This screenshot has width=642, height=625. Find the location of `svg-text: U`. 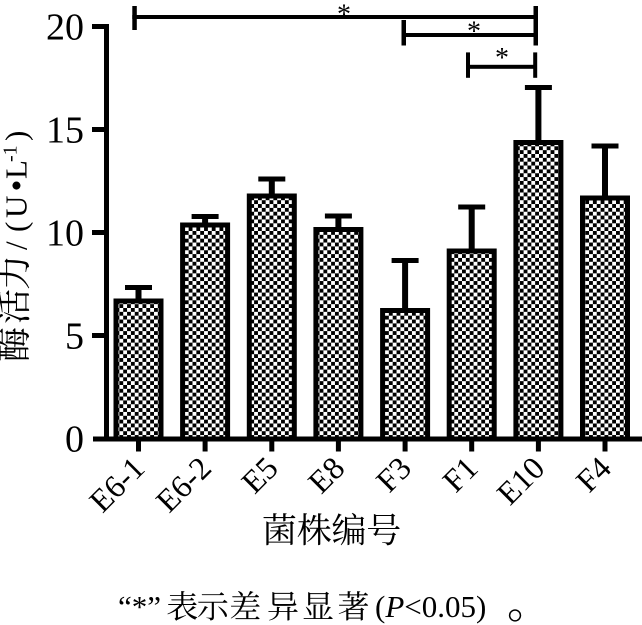

svg-text: U is located at coordinates (17, 207).